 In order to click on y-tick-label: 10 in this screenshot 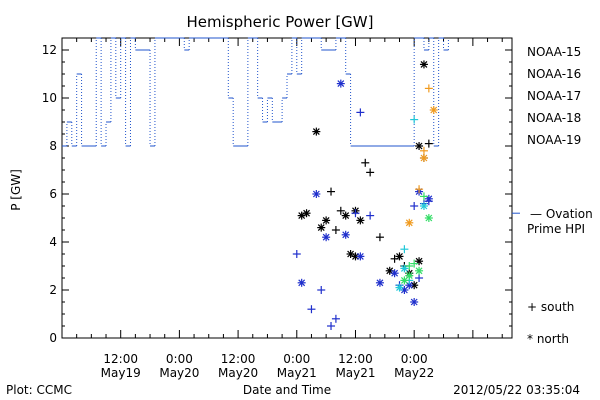, I will do `click(49, 98)`.